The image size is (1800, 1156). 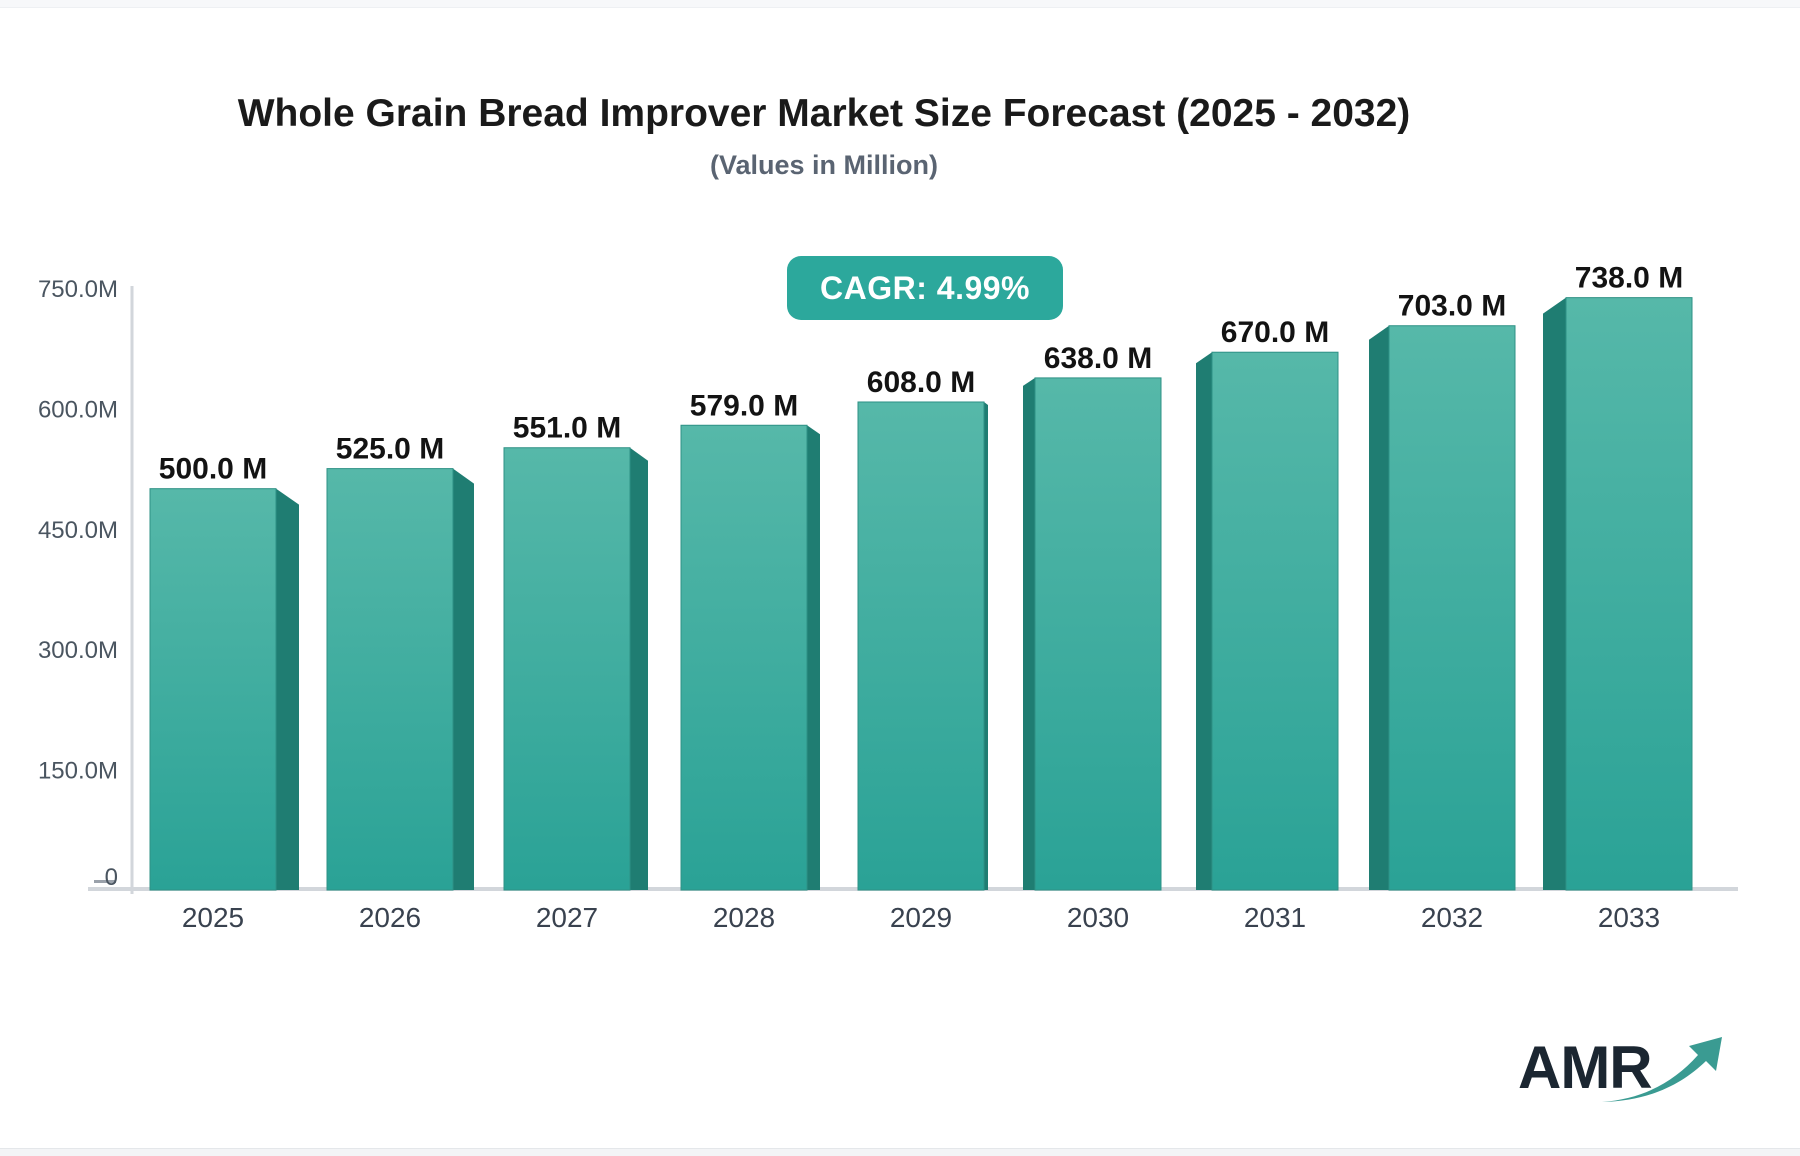 What do you see at coordinates (921, 382) in the screenshot?
I see `bar-value-label: 608.0 M` at bounding box center [921, 382].